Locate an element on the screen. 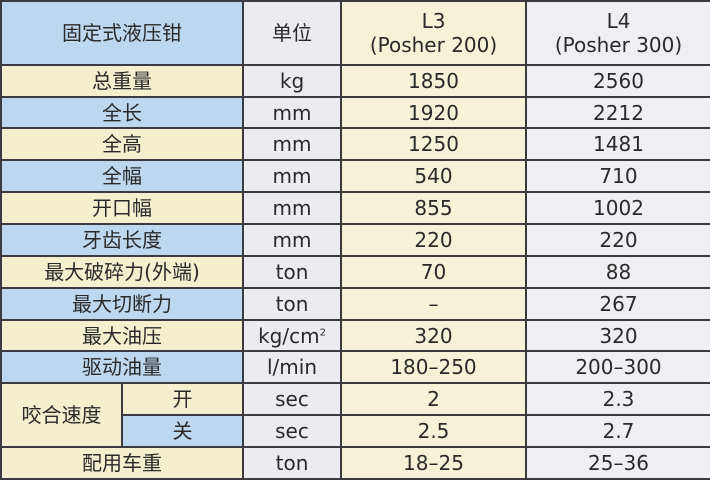 Image resolution: width=710 pixels, height=480 pixels. row-l4: 2212 is located at coordinates (617, 112).